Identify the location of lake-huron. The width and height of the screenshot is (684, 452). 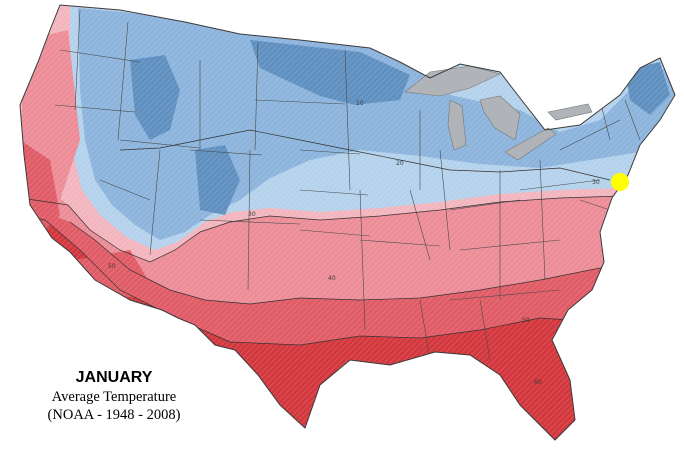
(500, 118).